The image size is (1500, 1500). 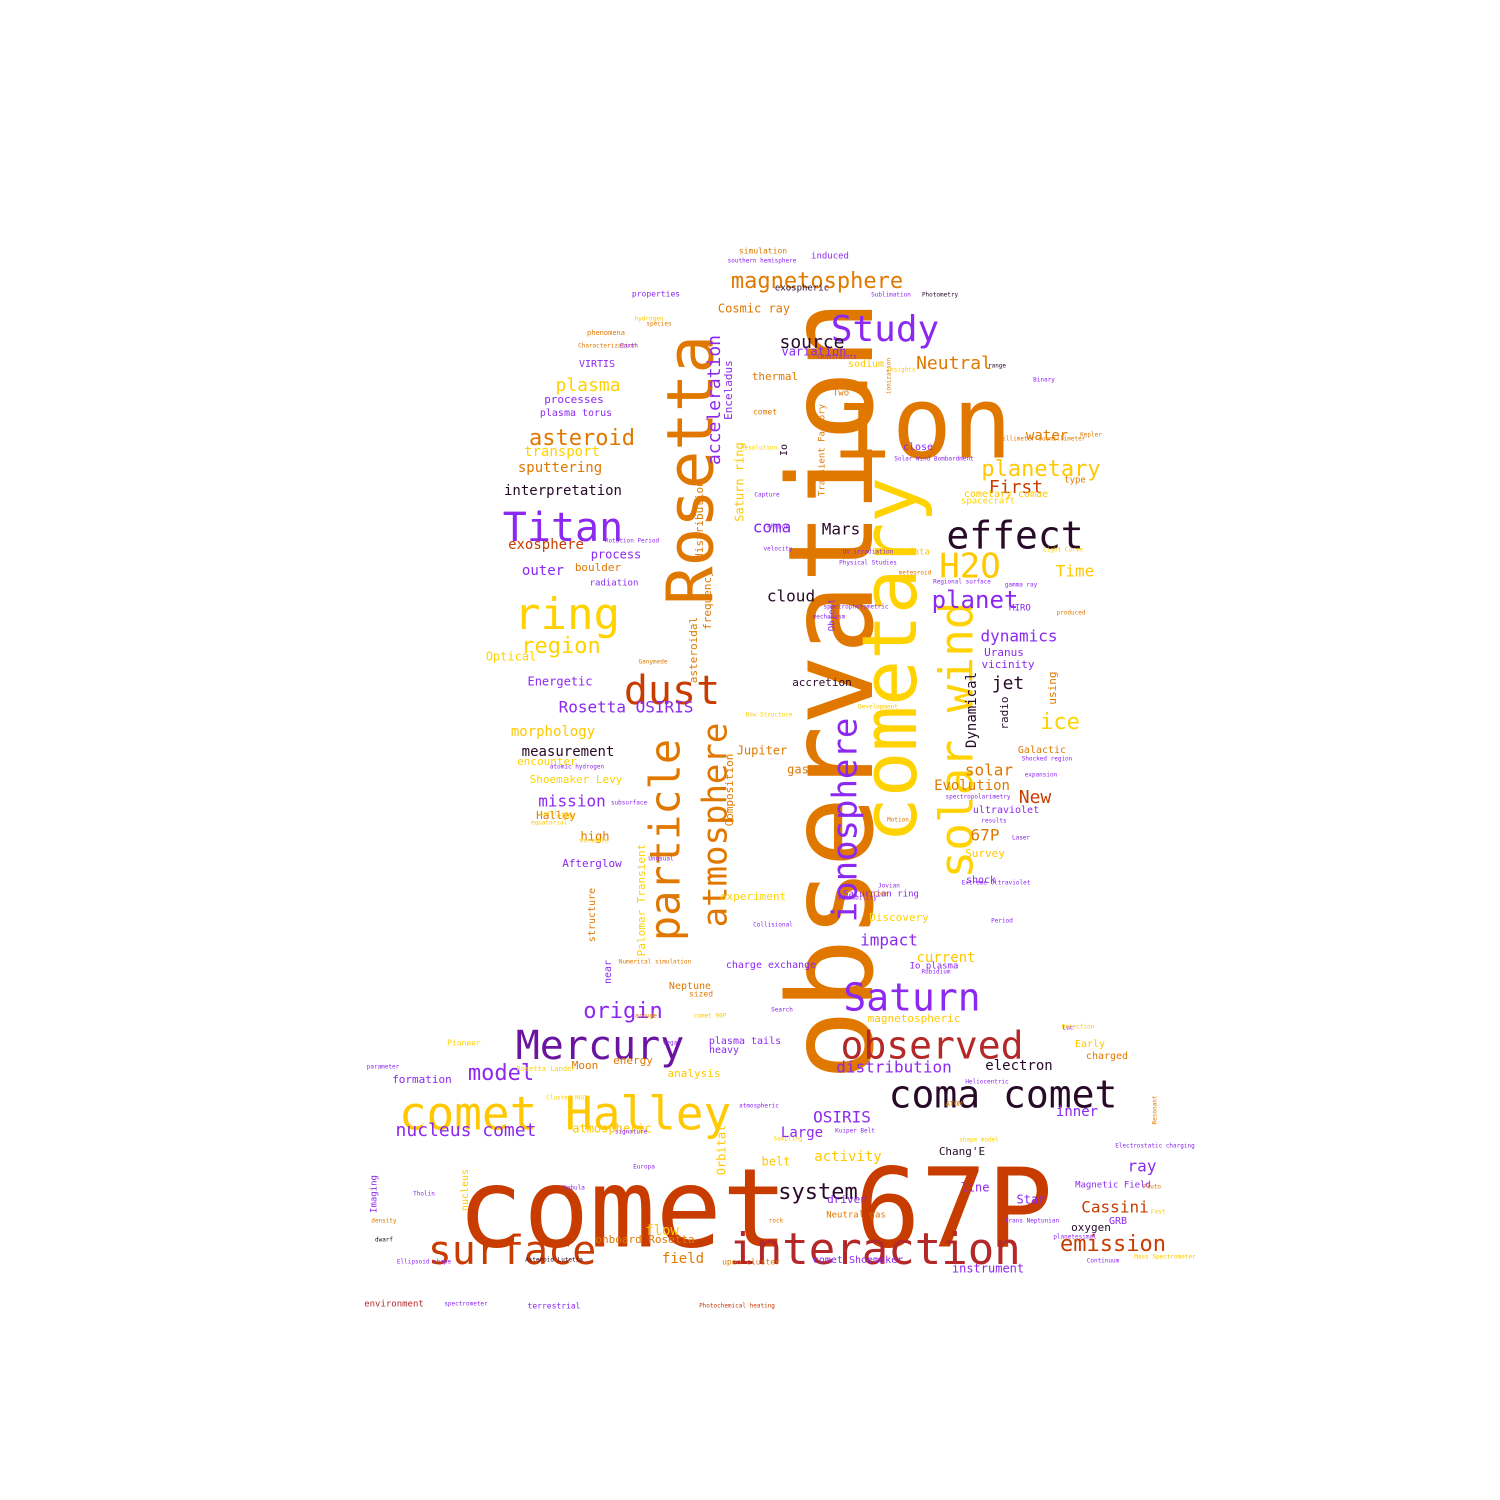 I want to click on word-optical: Optical, so click(x=511, y=657).